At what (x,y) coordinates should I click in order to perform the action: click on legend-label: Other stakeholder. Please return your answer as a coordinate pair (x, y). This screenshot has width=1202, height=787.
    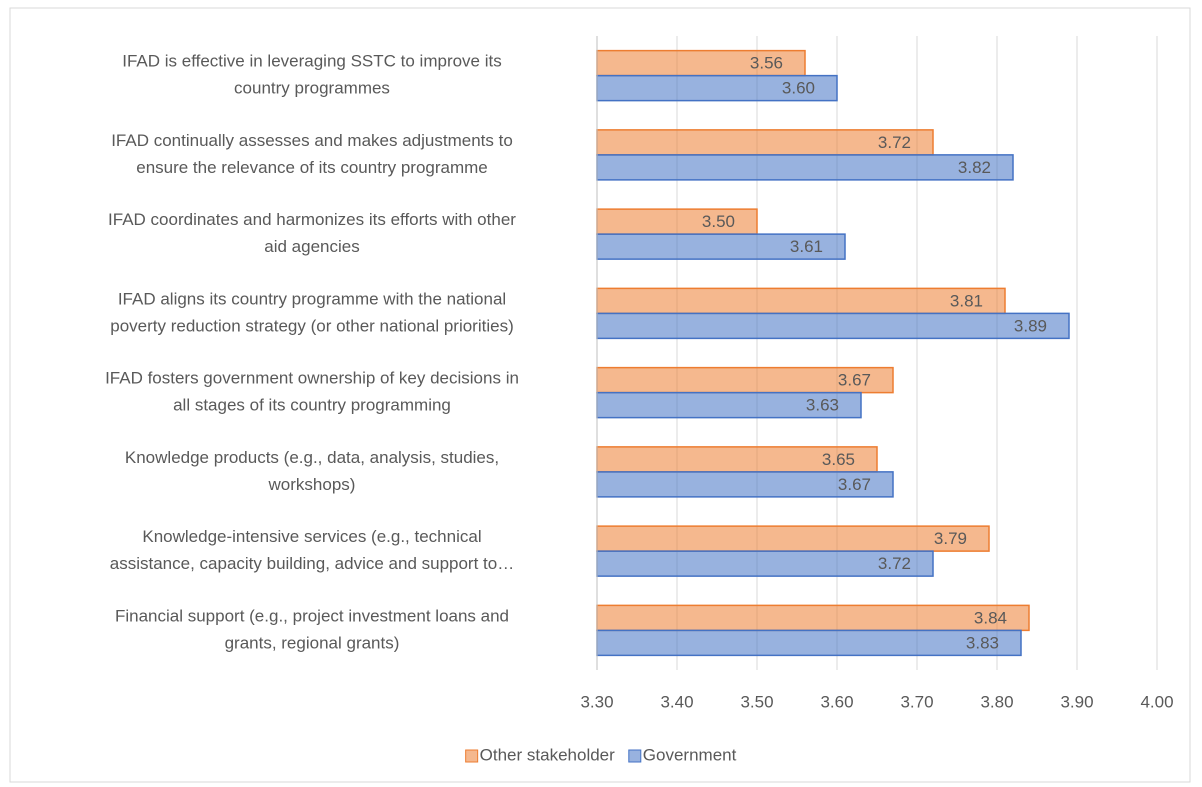
    Looking at the image, I should click on (547, 754).